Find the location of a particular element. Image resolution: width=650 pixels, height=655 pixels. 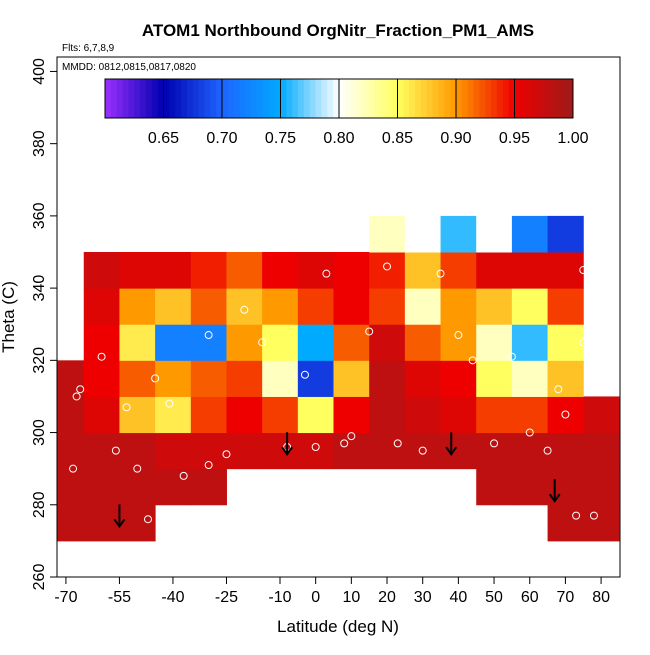

profile-arrow is located at coordinates (287, 444).